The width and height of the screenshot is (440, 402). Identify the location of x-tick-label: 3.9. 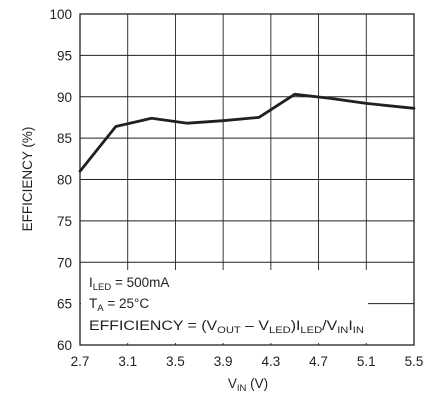
(223, 361).